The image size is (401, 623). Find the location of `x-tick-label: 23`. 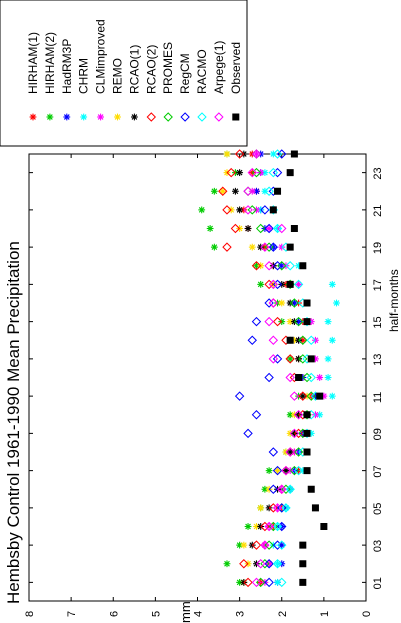

x-tick-label: 23 is located at coordinates (378, 173).